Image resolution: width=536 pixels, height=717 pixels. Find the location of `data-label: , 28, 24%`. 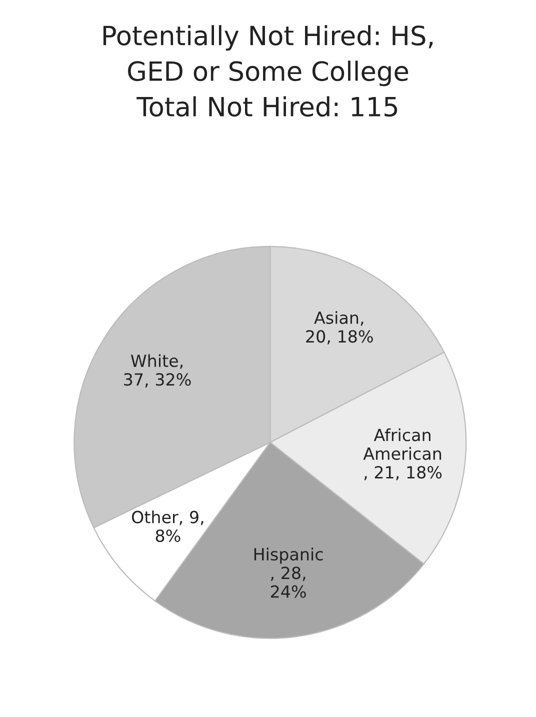

data-label: , 28, 24% is located at coordinates (288, 582).